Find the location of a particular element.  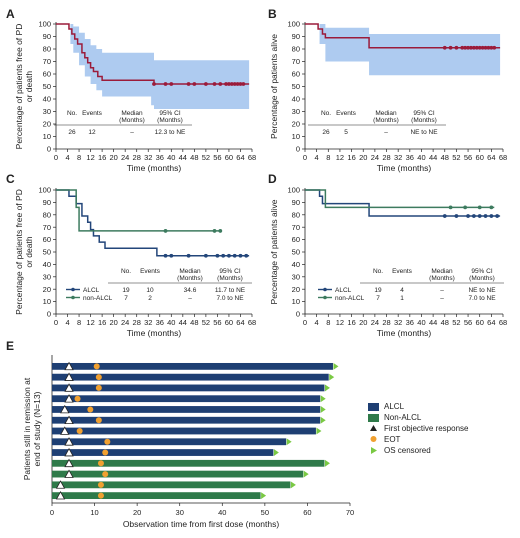

y-tick-label: 90 is located at coordinates (296, 202).